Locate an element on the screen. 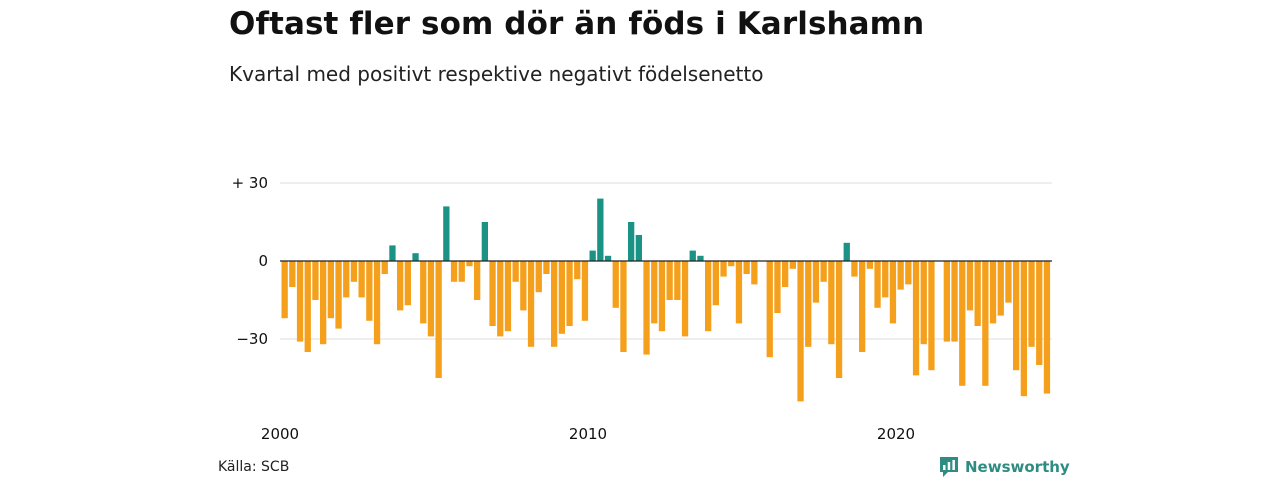 The width and height of the screenshot is (1280, 480). y-tick-label: −30 is located at coordinates (252, 339).